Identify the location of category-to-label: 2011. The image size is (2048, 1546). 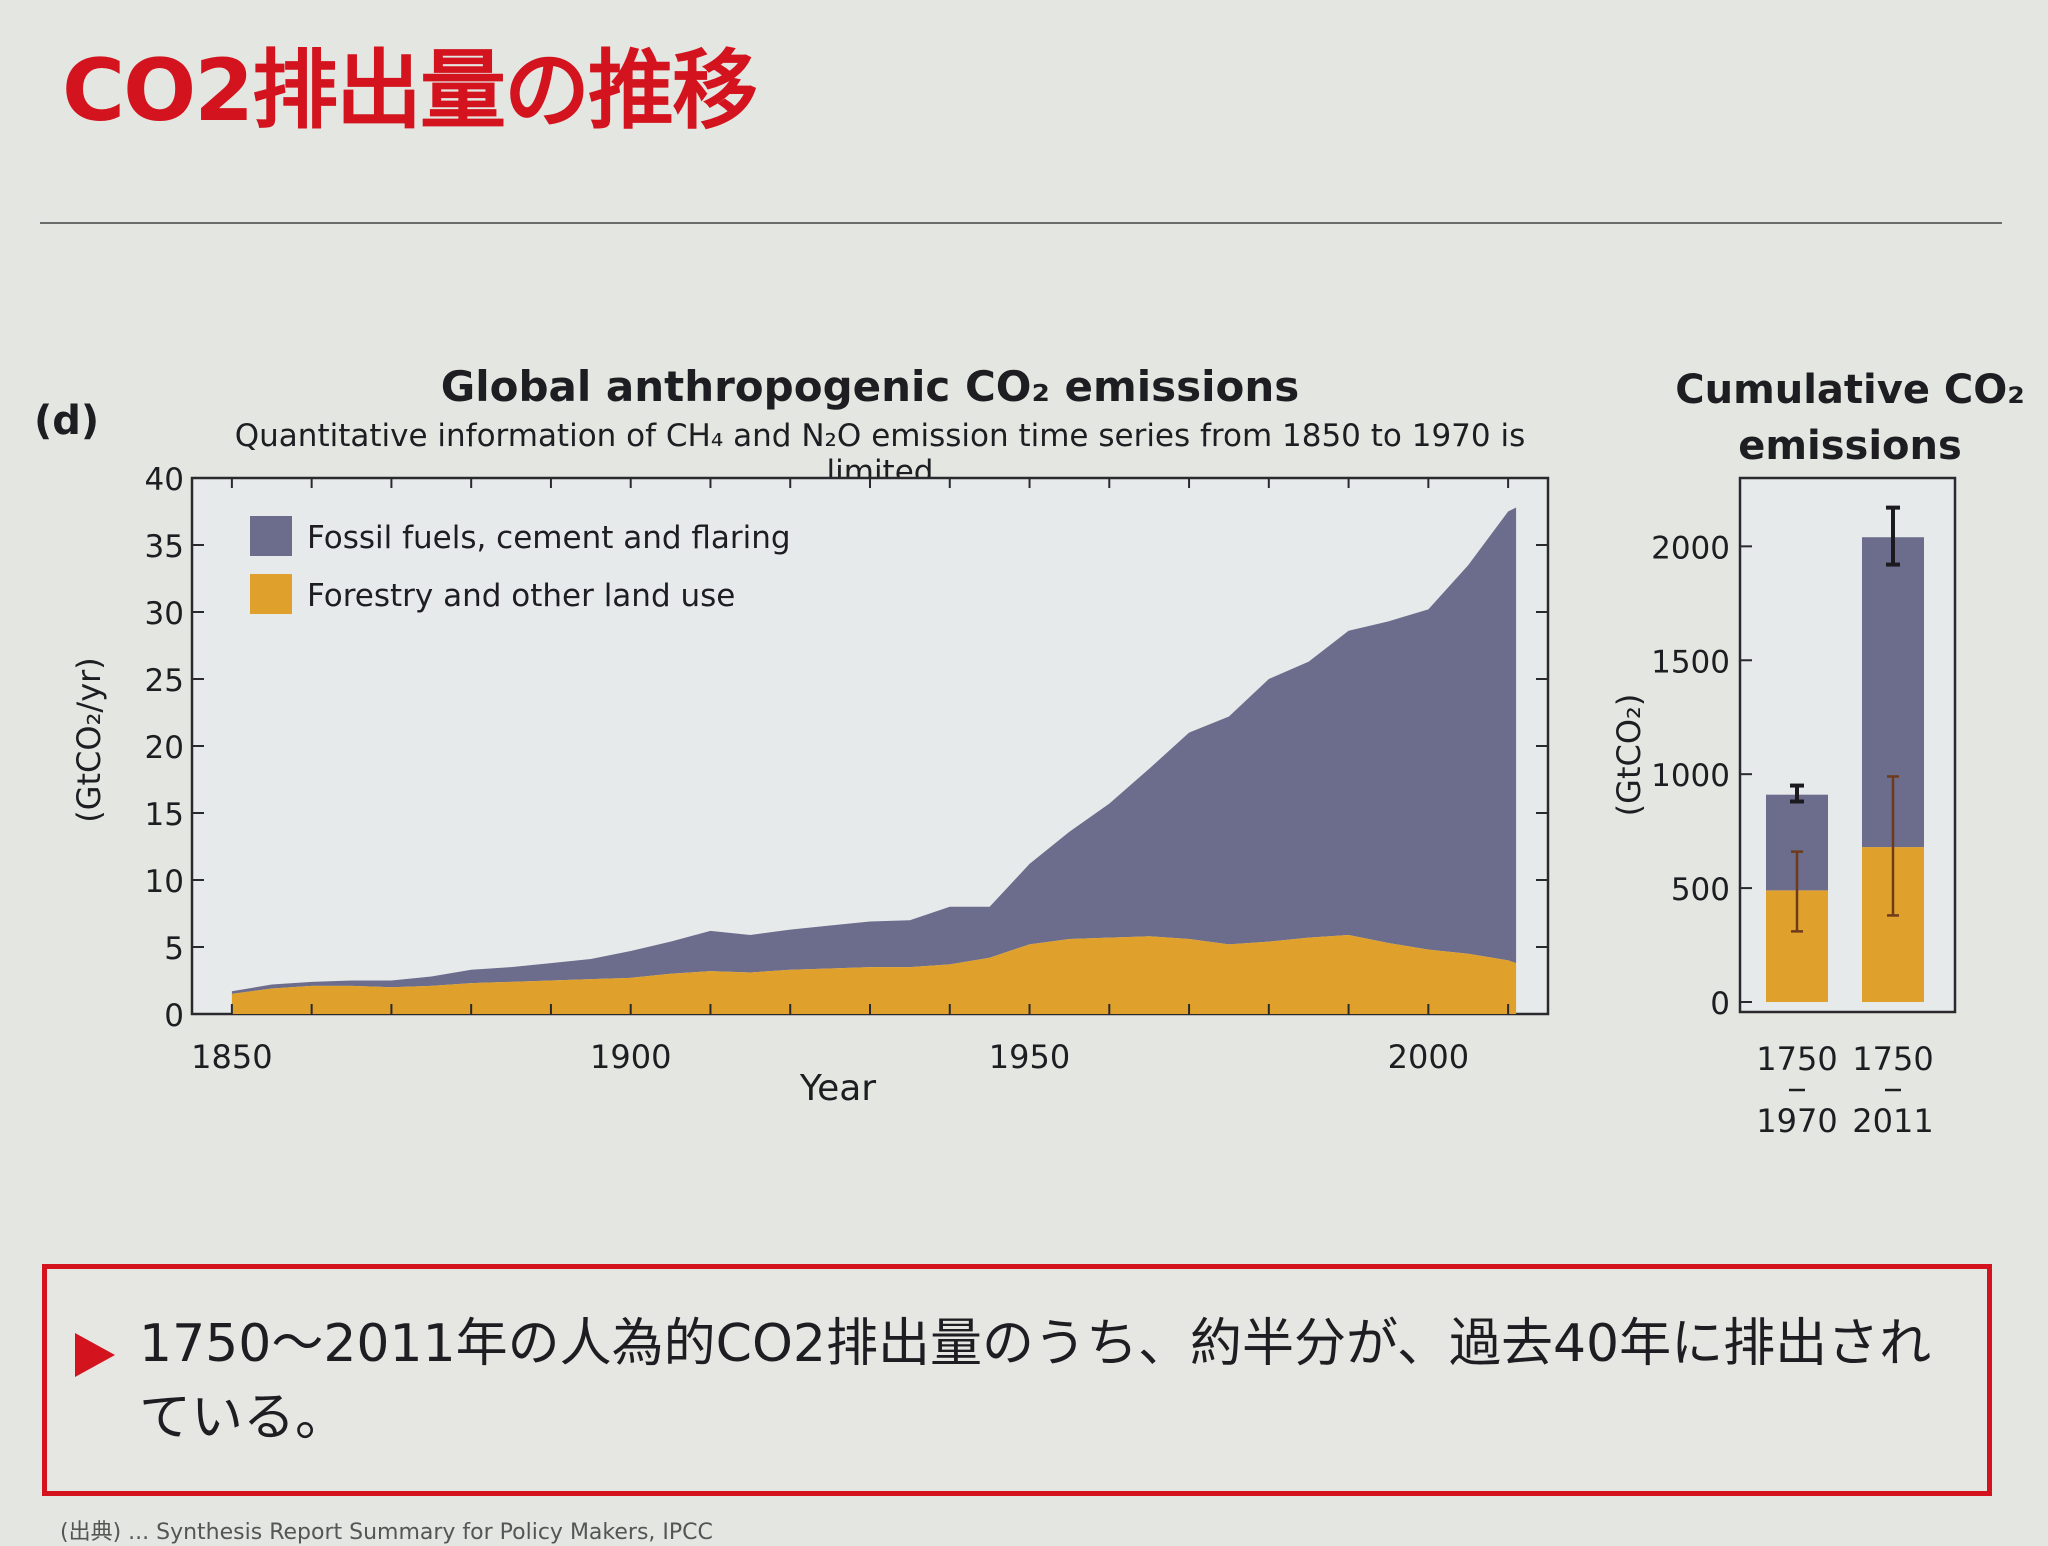
(1892, 1121).